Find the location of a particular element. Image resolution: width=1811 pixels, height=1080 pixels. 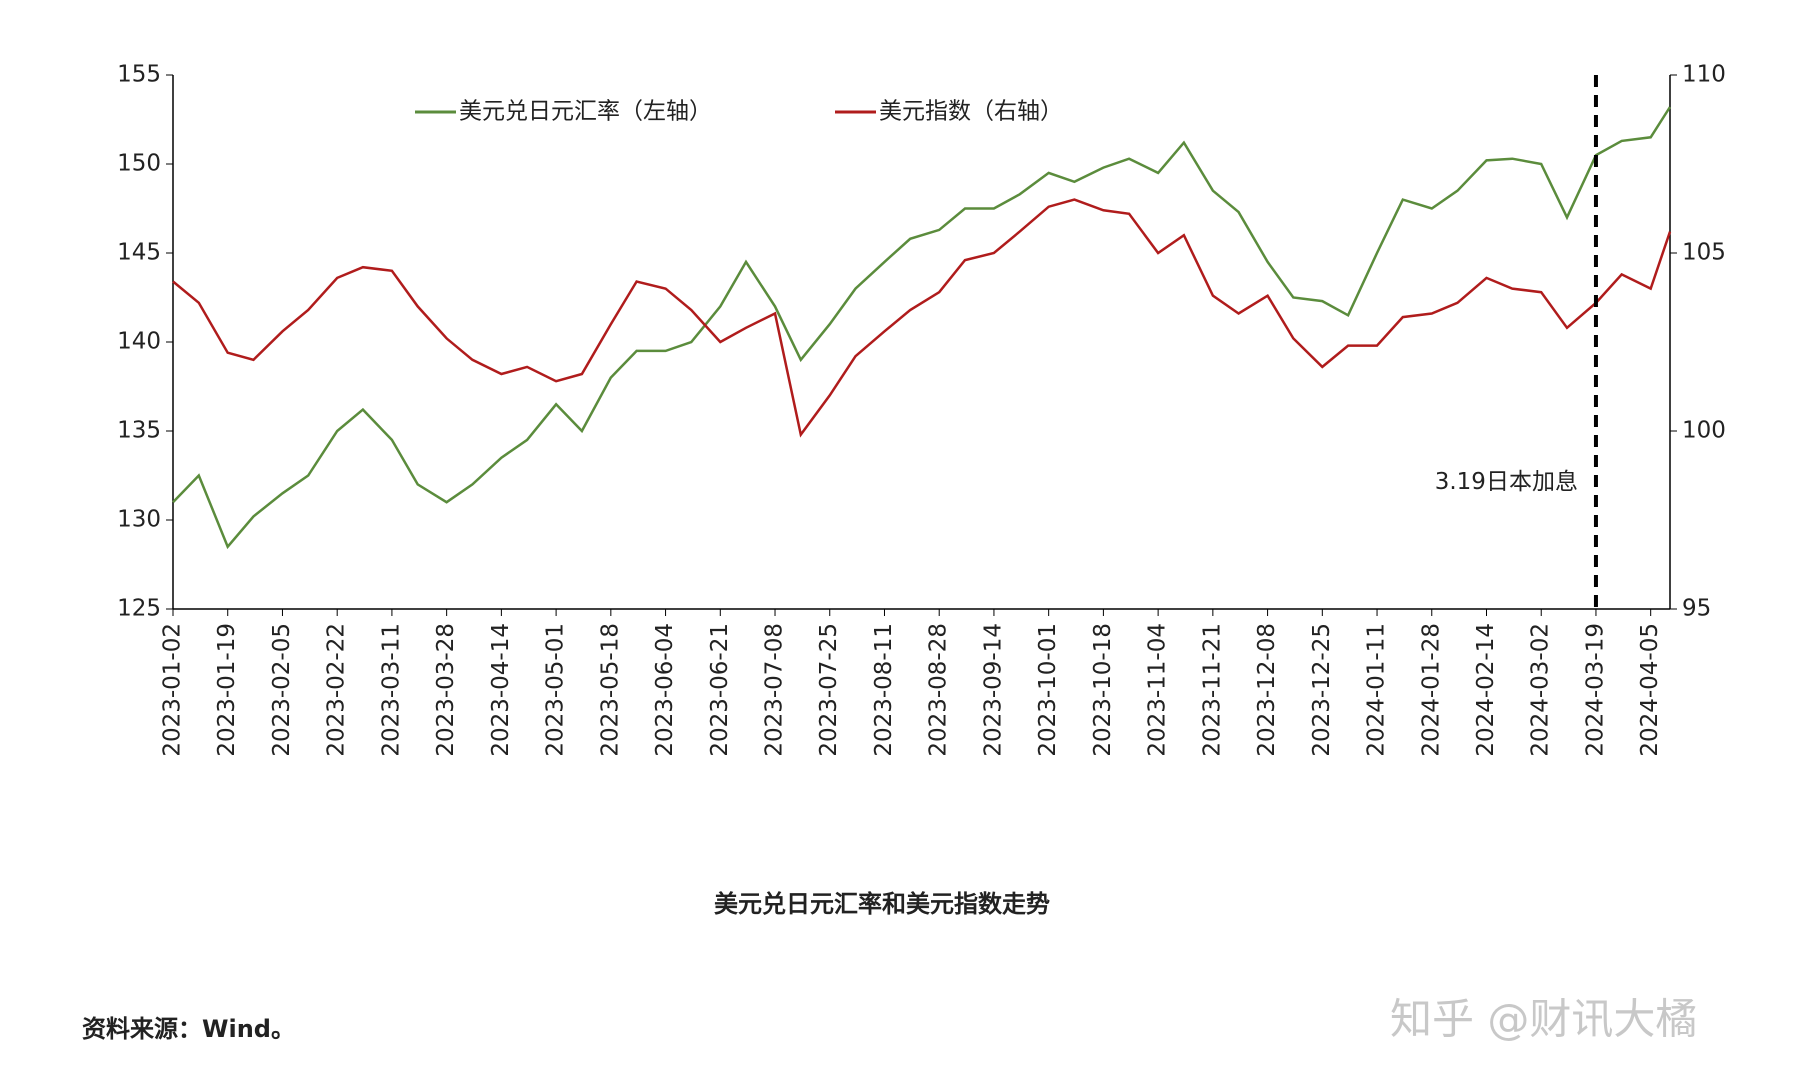

y-tick-label: 140 is located at coordinates (139, 342).